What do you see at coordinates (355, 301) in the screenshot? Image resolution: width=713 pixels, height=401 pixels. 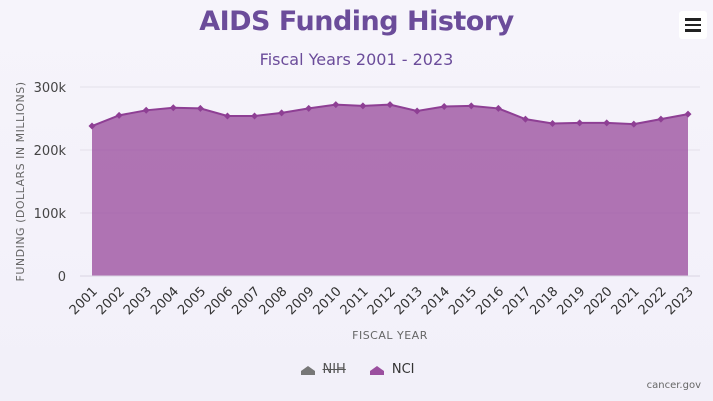 I see `x-tick-label: 2011` at bounding box center [355, 301].